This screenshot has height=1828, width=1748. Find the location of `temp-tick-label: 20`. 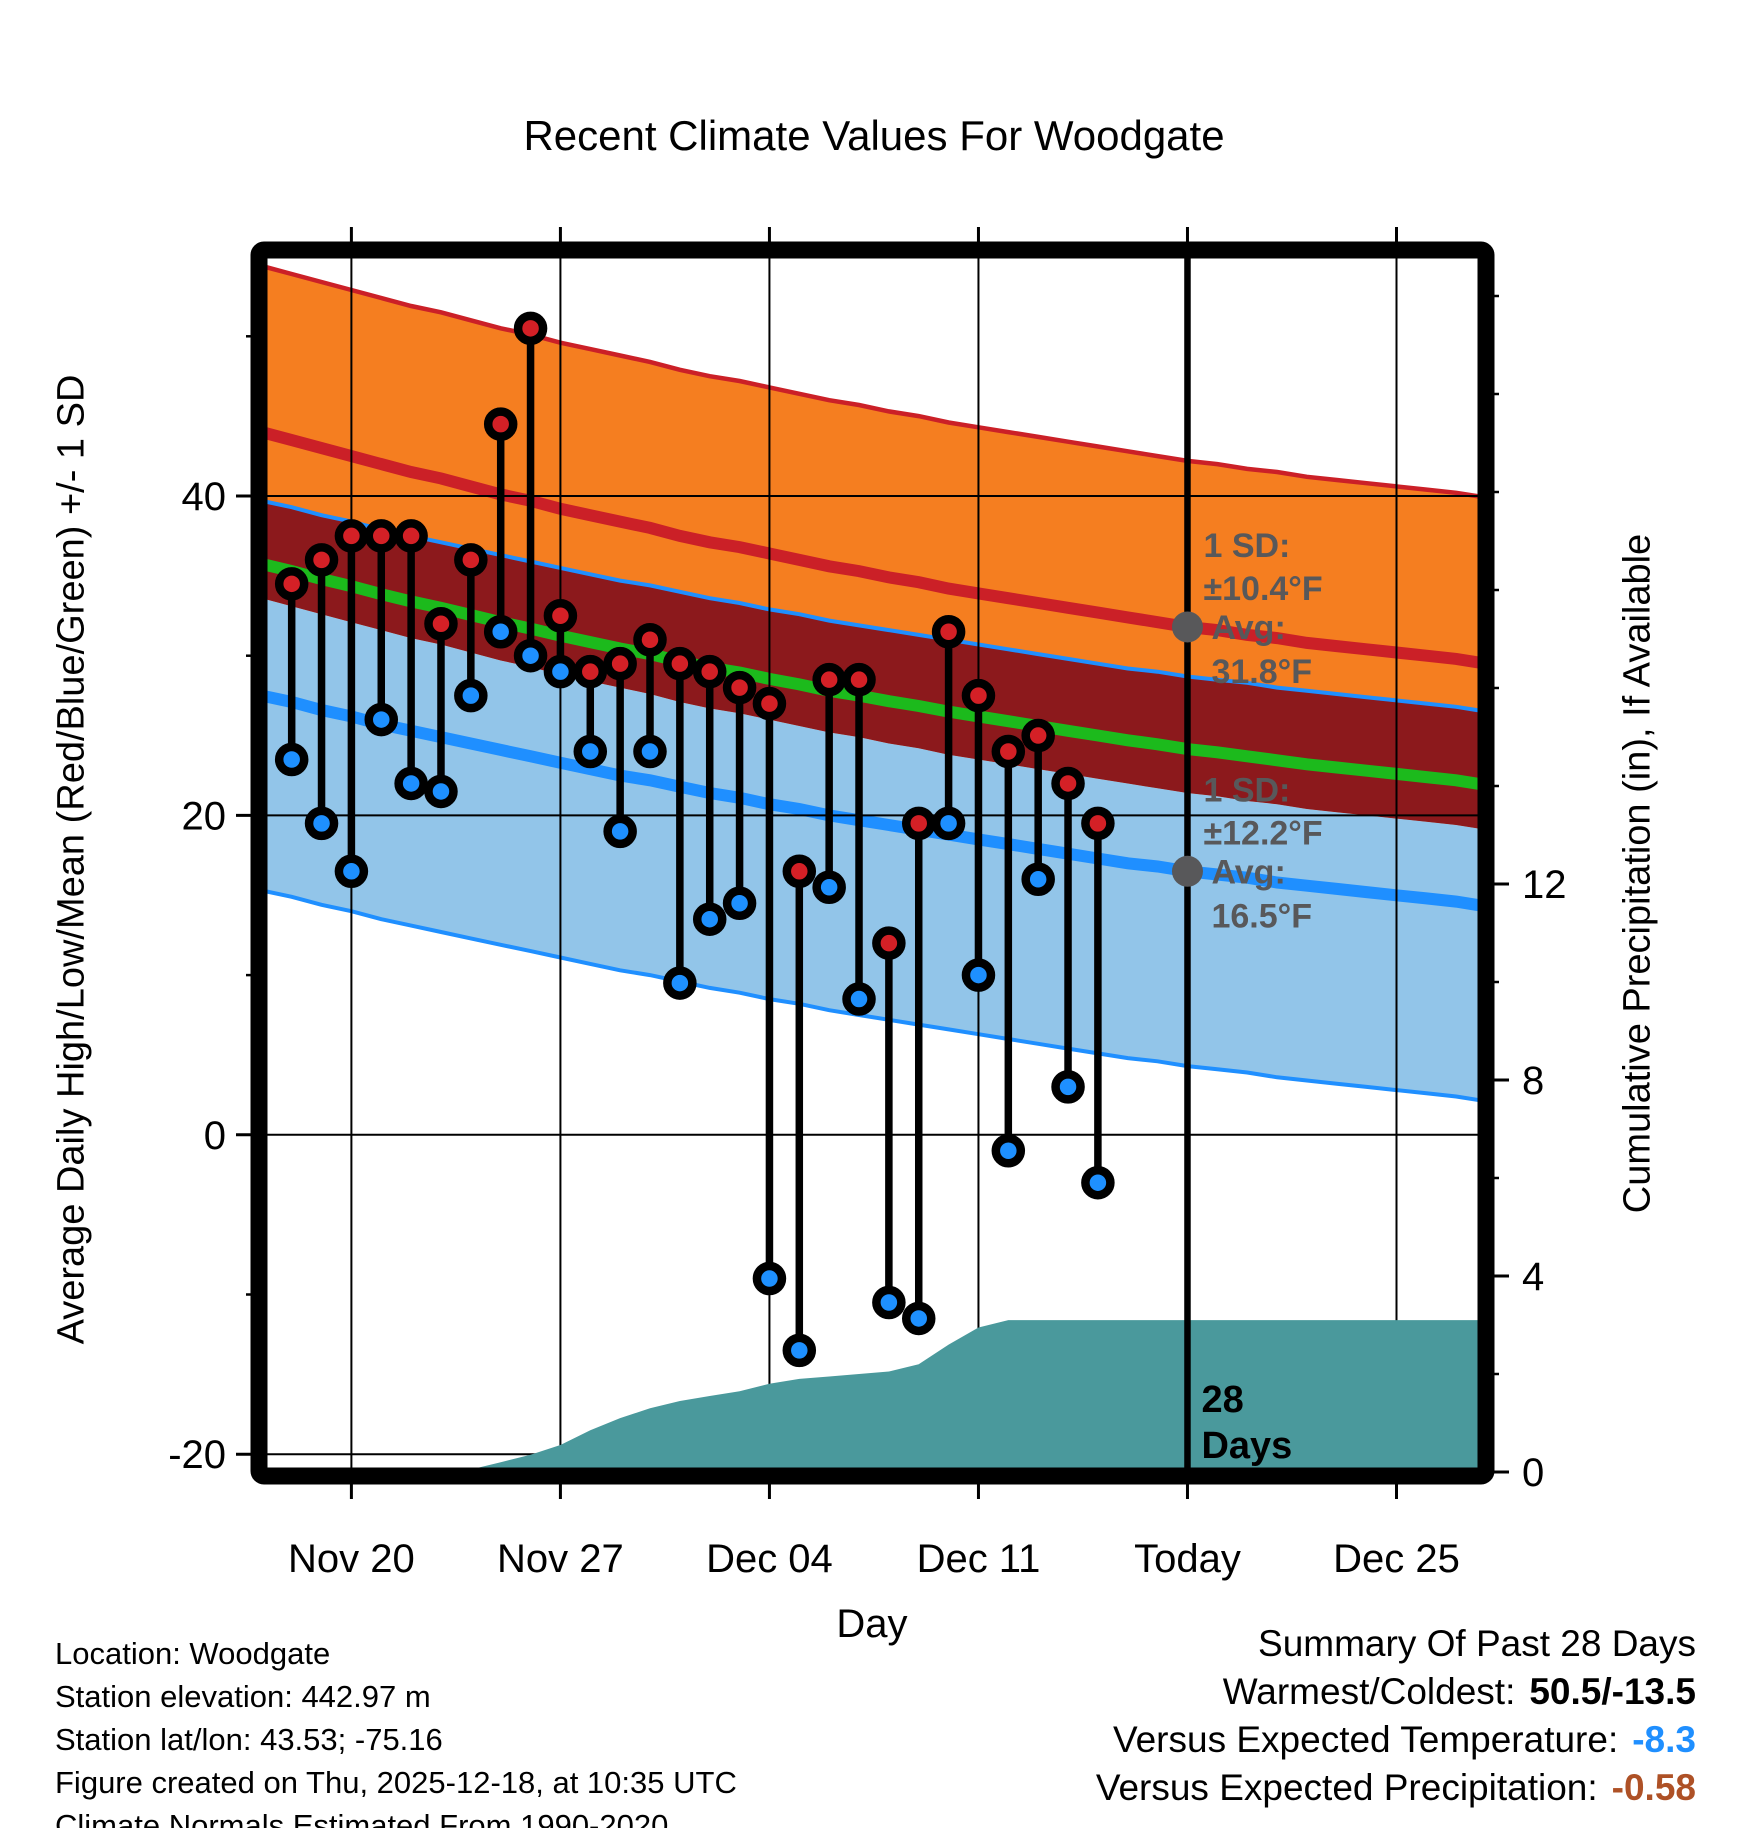

temp-tick-label: 20 is located at coordinates (204, 816).